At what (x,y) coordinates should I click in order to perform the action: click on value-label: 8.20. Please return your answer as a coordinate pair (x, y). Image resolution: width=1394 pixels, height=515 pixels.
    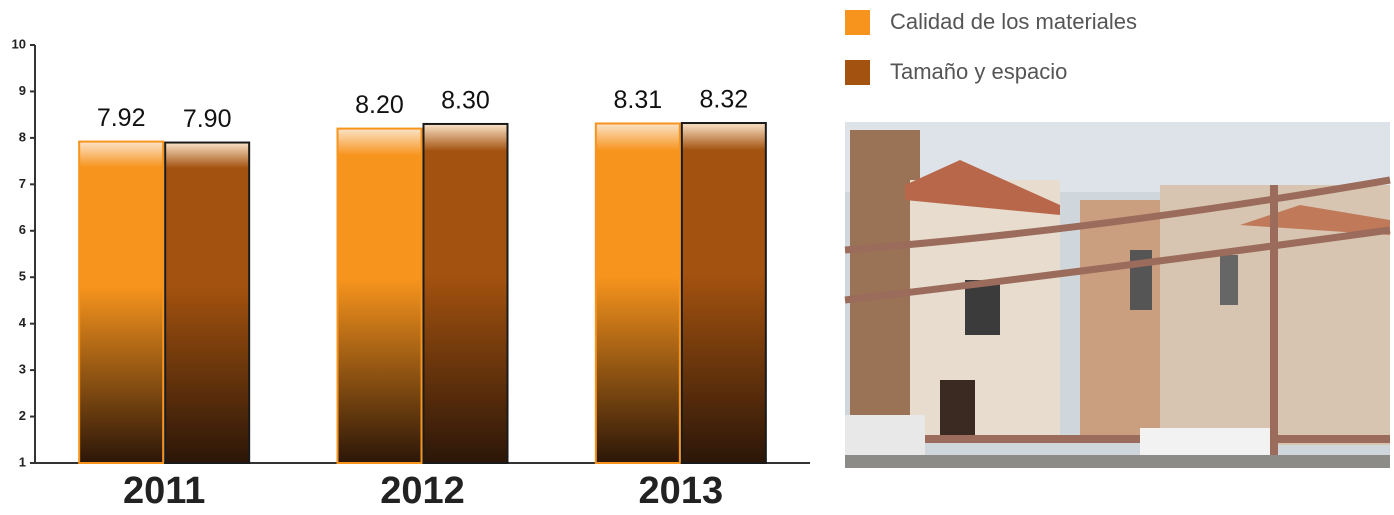
    Looking at the image, I should click on (379, 105).